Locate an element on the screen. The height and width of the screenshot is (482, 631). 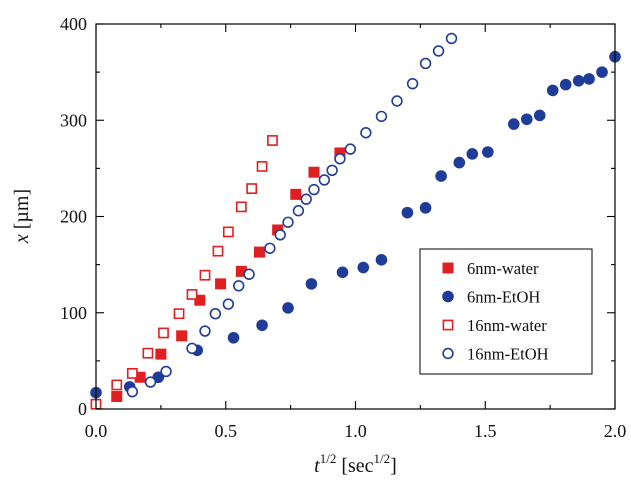
y-axis-title: x [µm] is located at coordinates (22, 216).